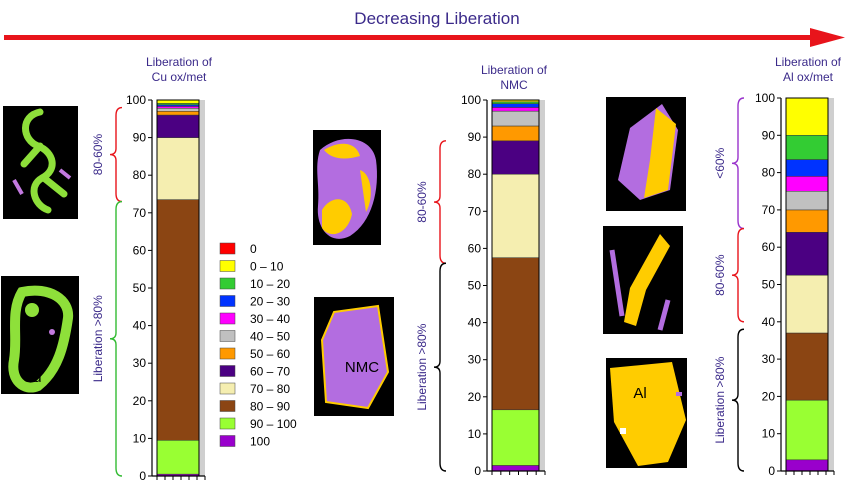 The width and height of the screenshot is (850, 489). What do you see at coordinates (646, 413) in the screenshot?
I see `al-particle-image-3: Al` at bounding box center [646, 413].